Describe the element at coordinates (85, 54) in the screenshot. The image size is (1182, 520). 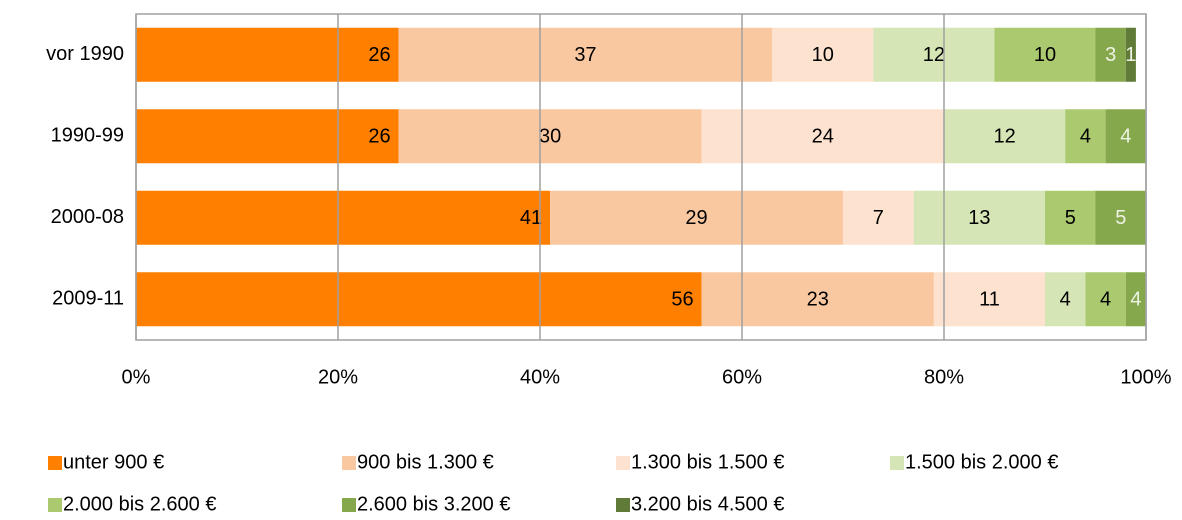
I see `y-tick-label: vor 1990` at that location.